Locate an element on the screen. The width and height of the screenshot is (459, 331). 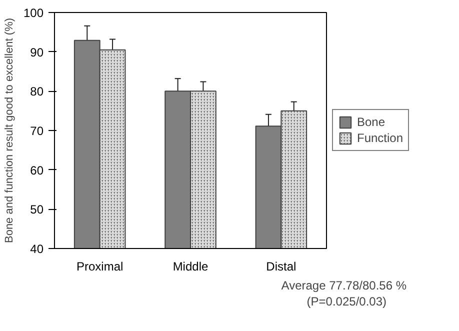
x-tick-label: Proximal is located at coordinates (100, 267).